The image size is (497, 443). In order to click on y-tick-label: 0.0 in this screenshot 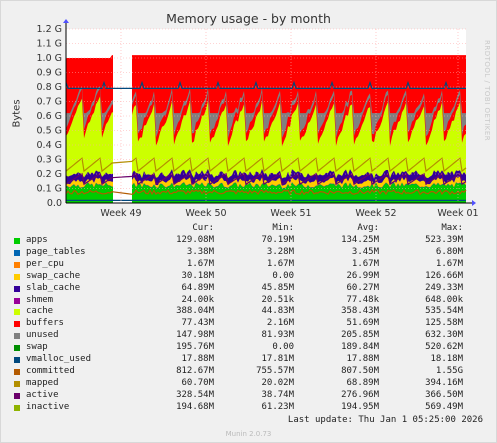, I will do `click(54, 203)`.